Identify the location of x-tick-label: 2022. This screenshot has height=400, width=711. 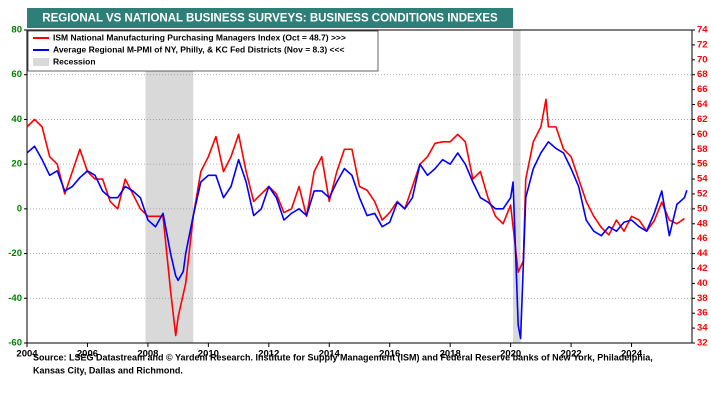
(571, 354).